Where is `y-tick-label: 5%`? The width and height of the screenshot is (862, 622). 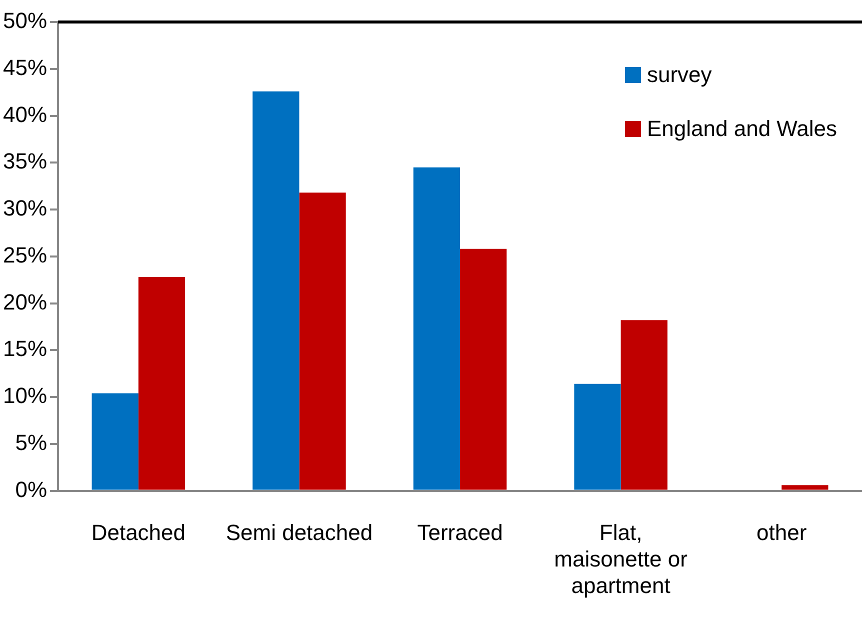 y-tick-label: 5% is located at coordinates (31, 442).